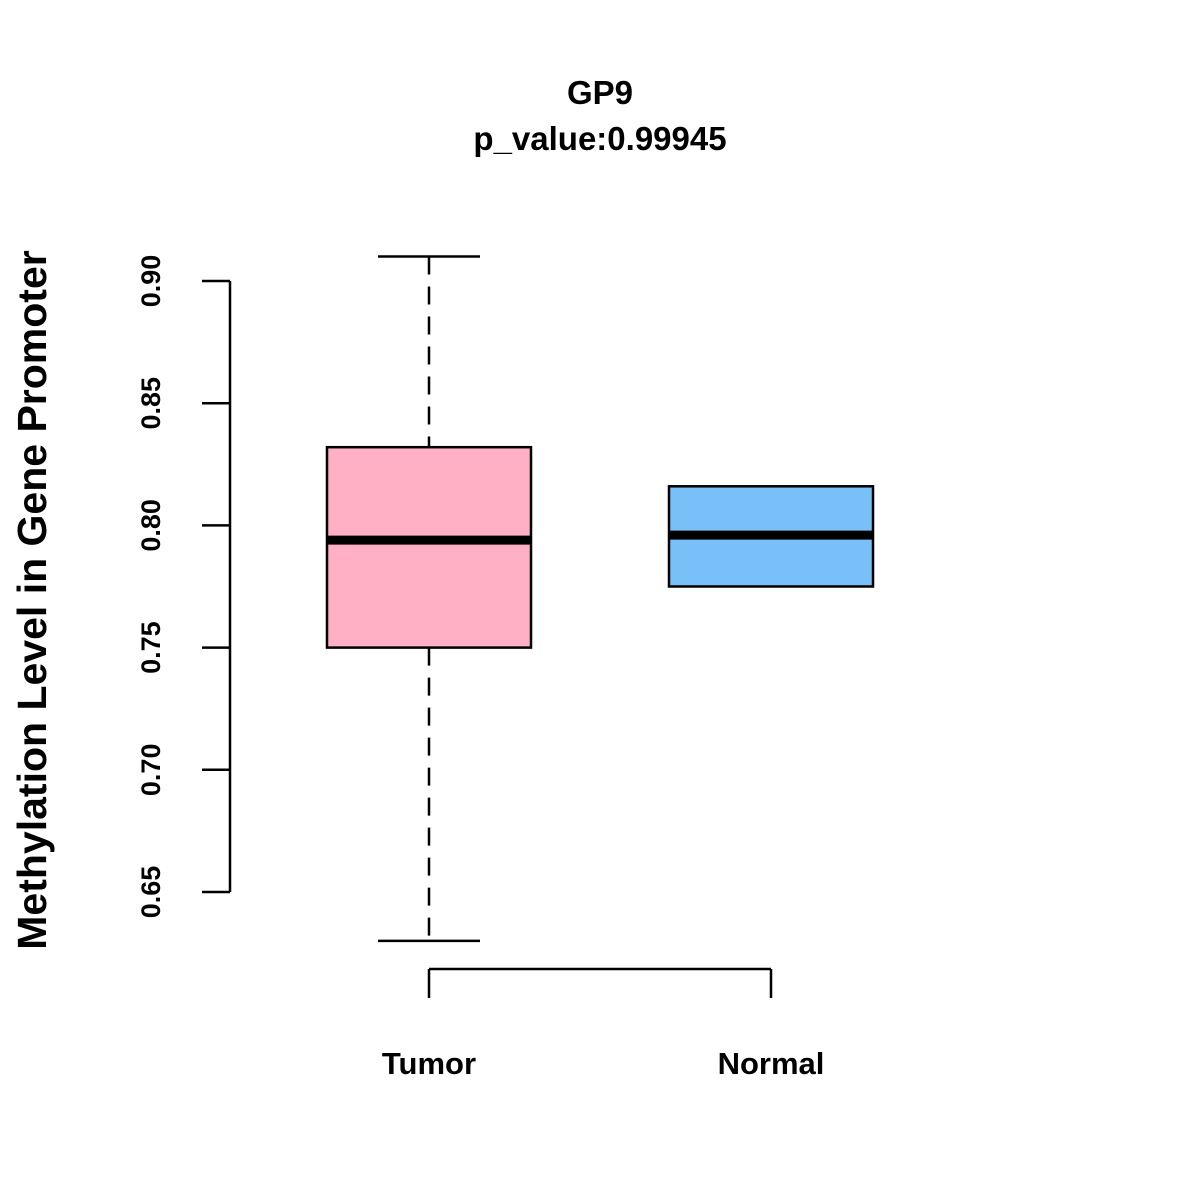 Image resolution: width=1200 pixels, height=1200 pixels. Describe the element at coordinates (600, 92) in the screenshot. I see `chart-title: GP9` at that location.